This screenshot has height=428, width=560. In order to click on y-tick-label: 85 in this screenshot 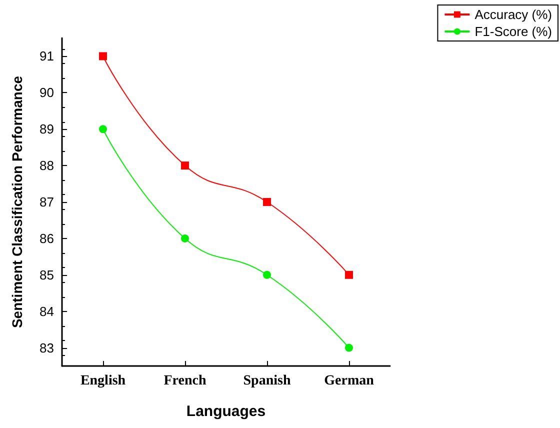, I will do `click(47, 274)`.